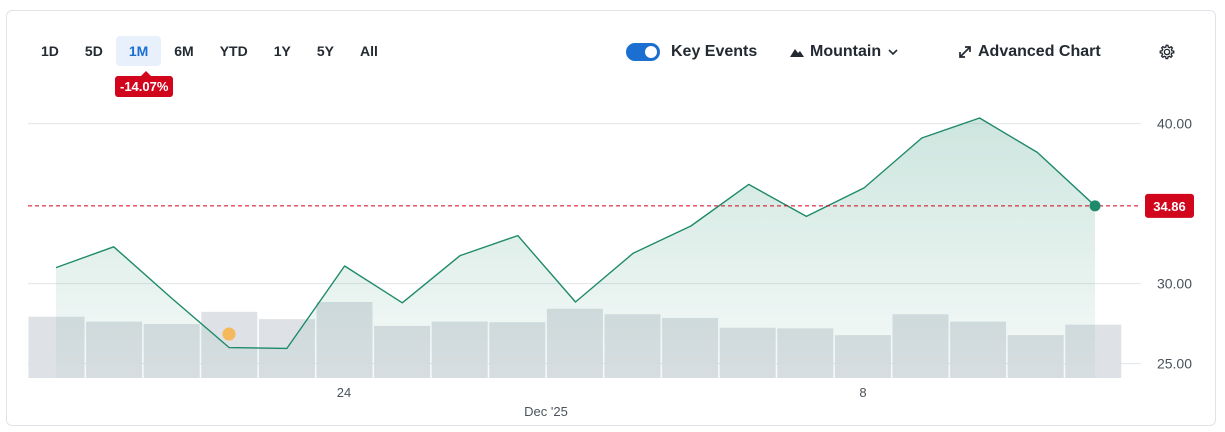  Describe the element at coordinates (93, 51) in the screenshot. I see `range-5d: 5D` at that location.